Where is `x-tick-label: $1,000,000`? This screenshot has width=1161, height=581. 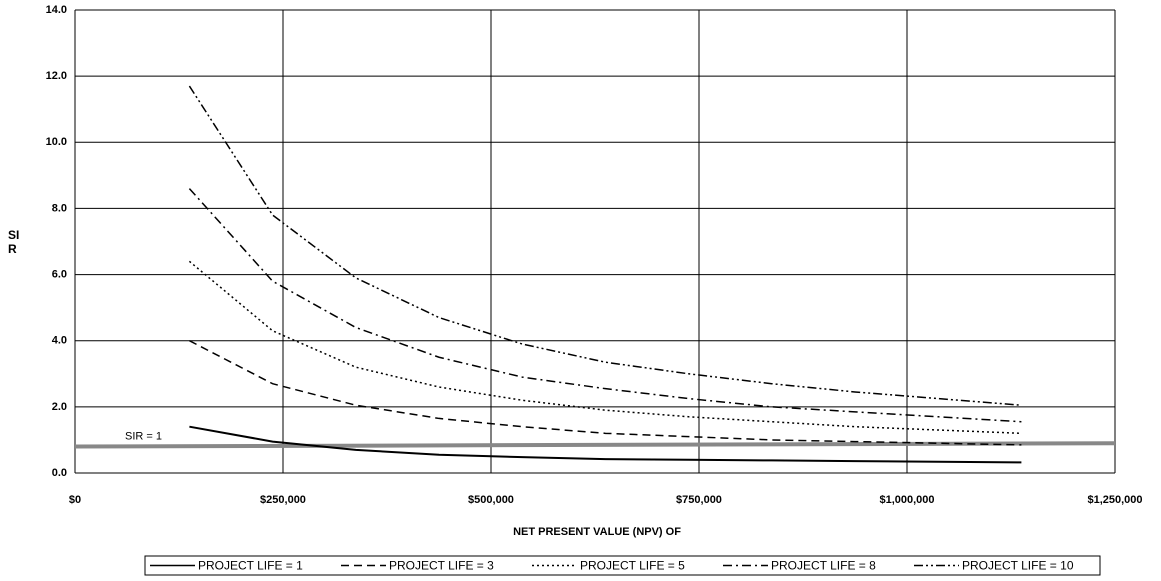
x-tick-label: $1,000,000 is located at coordinates (906, 500).